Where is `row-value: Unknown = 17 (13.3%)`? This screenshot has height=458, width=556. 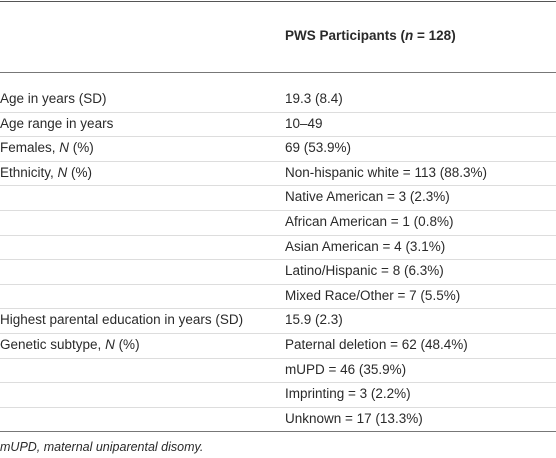
row-value: Unknown = 17 (13.3%) is located at coordinates (354, 418).